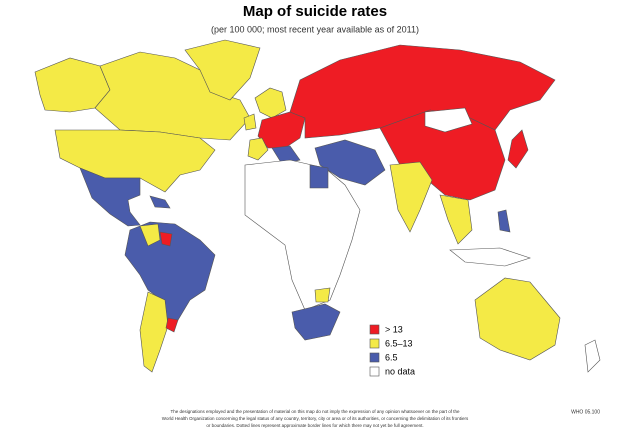 Image resolution: width=630 pixels, height=445 pixels. What do you see at coordinates (281, 130) in the screenshot?
I see `central-europe` at bounding box center [281, 130].